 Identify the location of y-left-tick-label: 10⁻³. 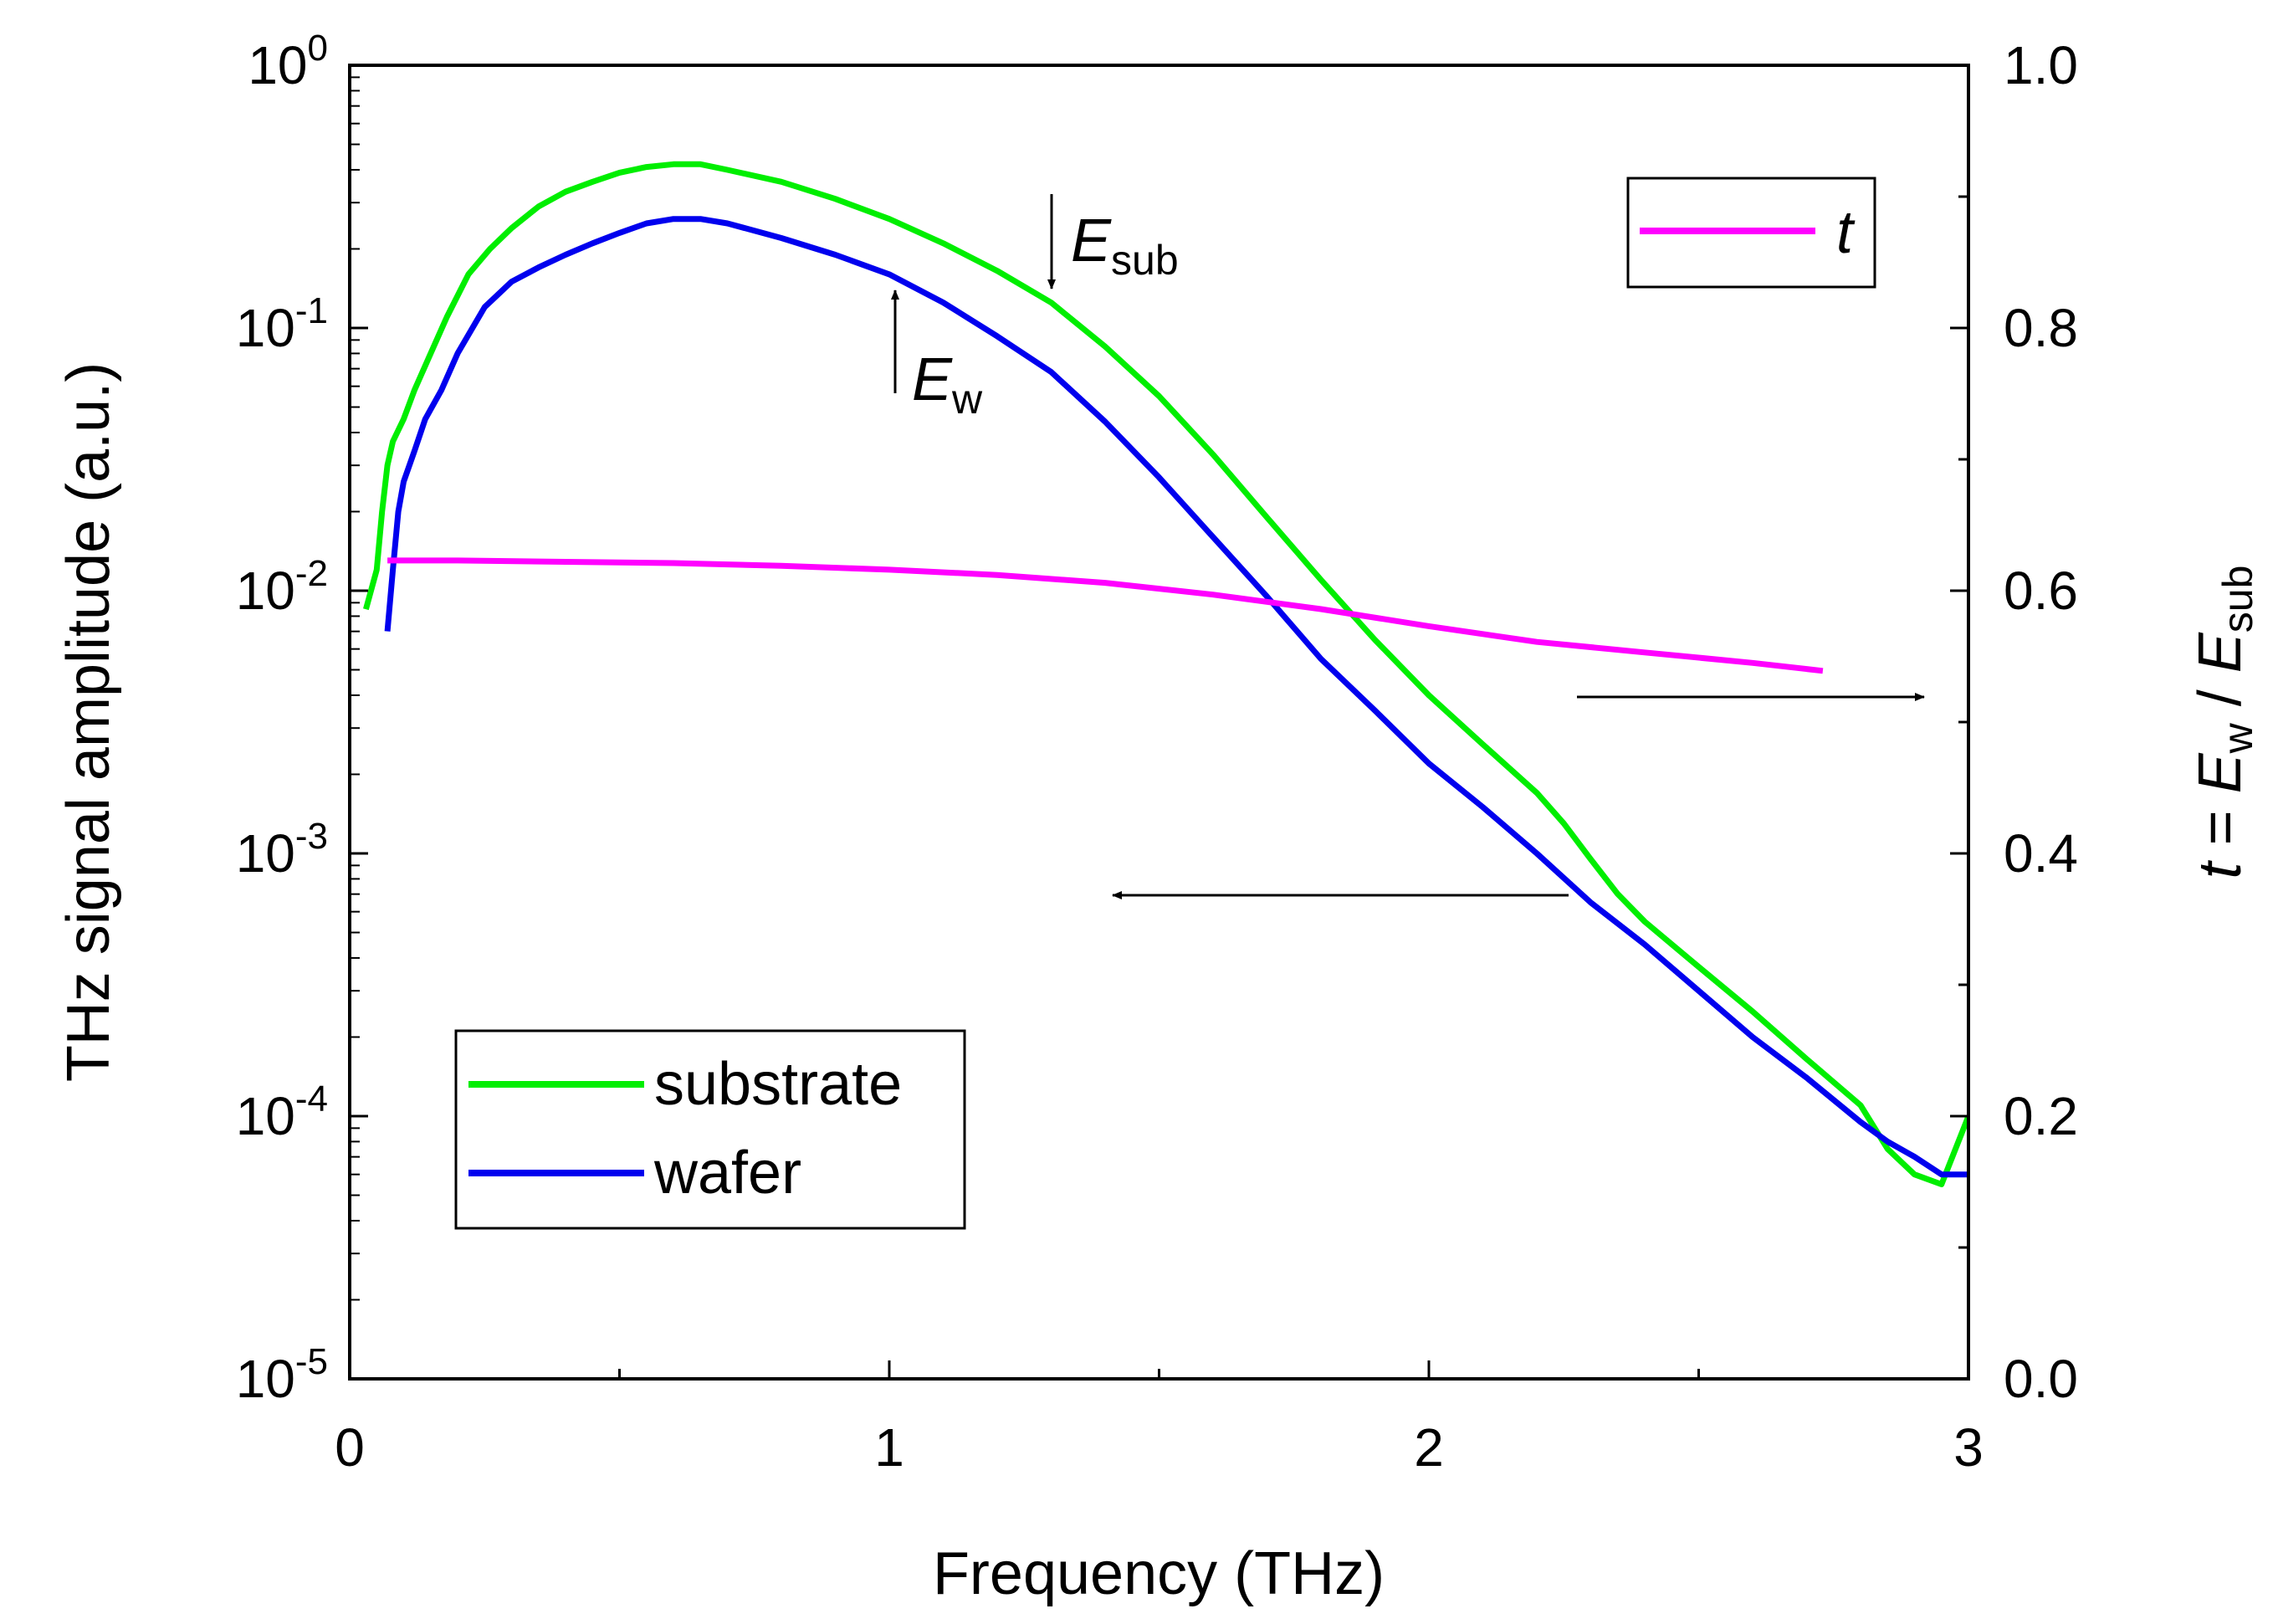
(282, 850).